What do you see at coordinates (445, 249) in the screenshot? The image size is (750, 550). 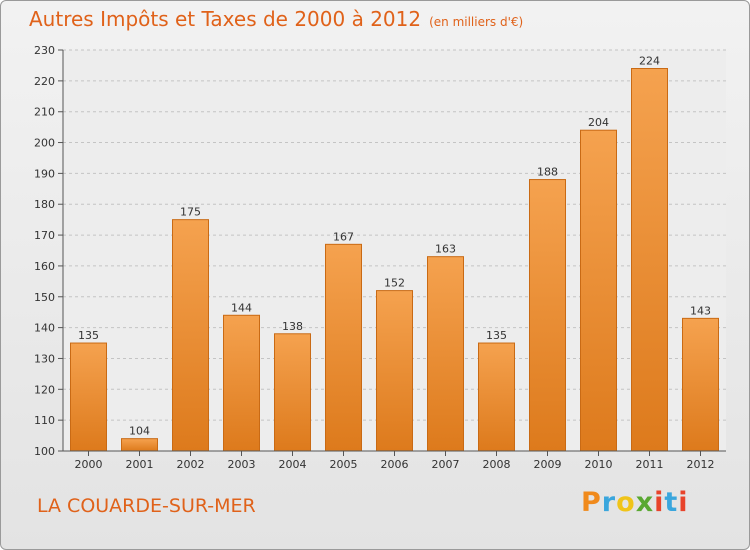 I see `data-label: 163` at bounding box center [445, 249].